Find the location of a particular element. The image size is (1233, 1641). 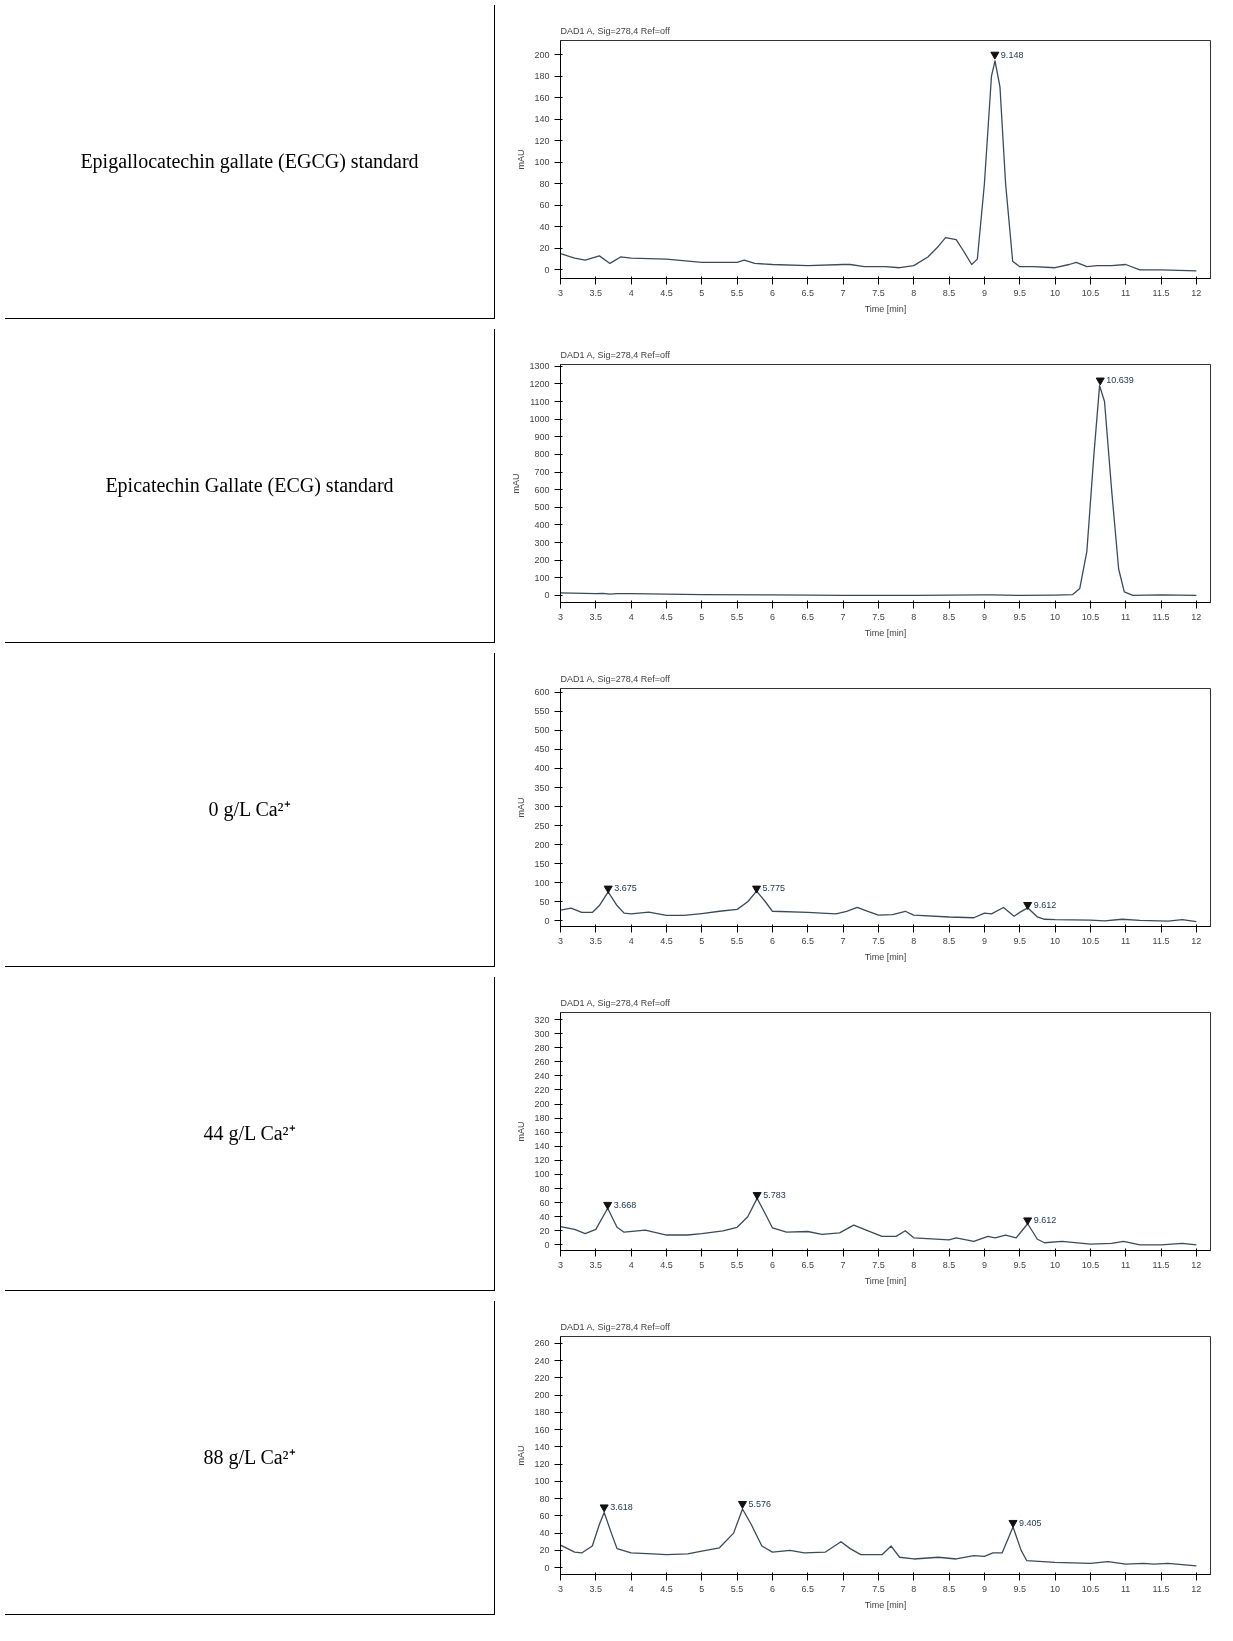

y-tick-label: 600 is located at coordinates (542, 692).